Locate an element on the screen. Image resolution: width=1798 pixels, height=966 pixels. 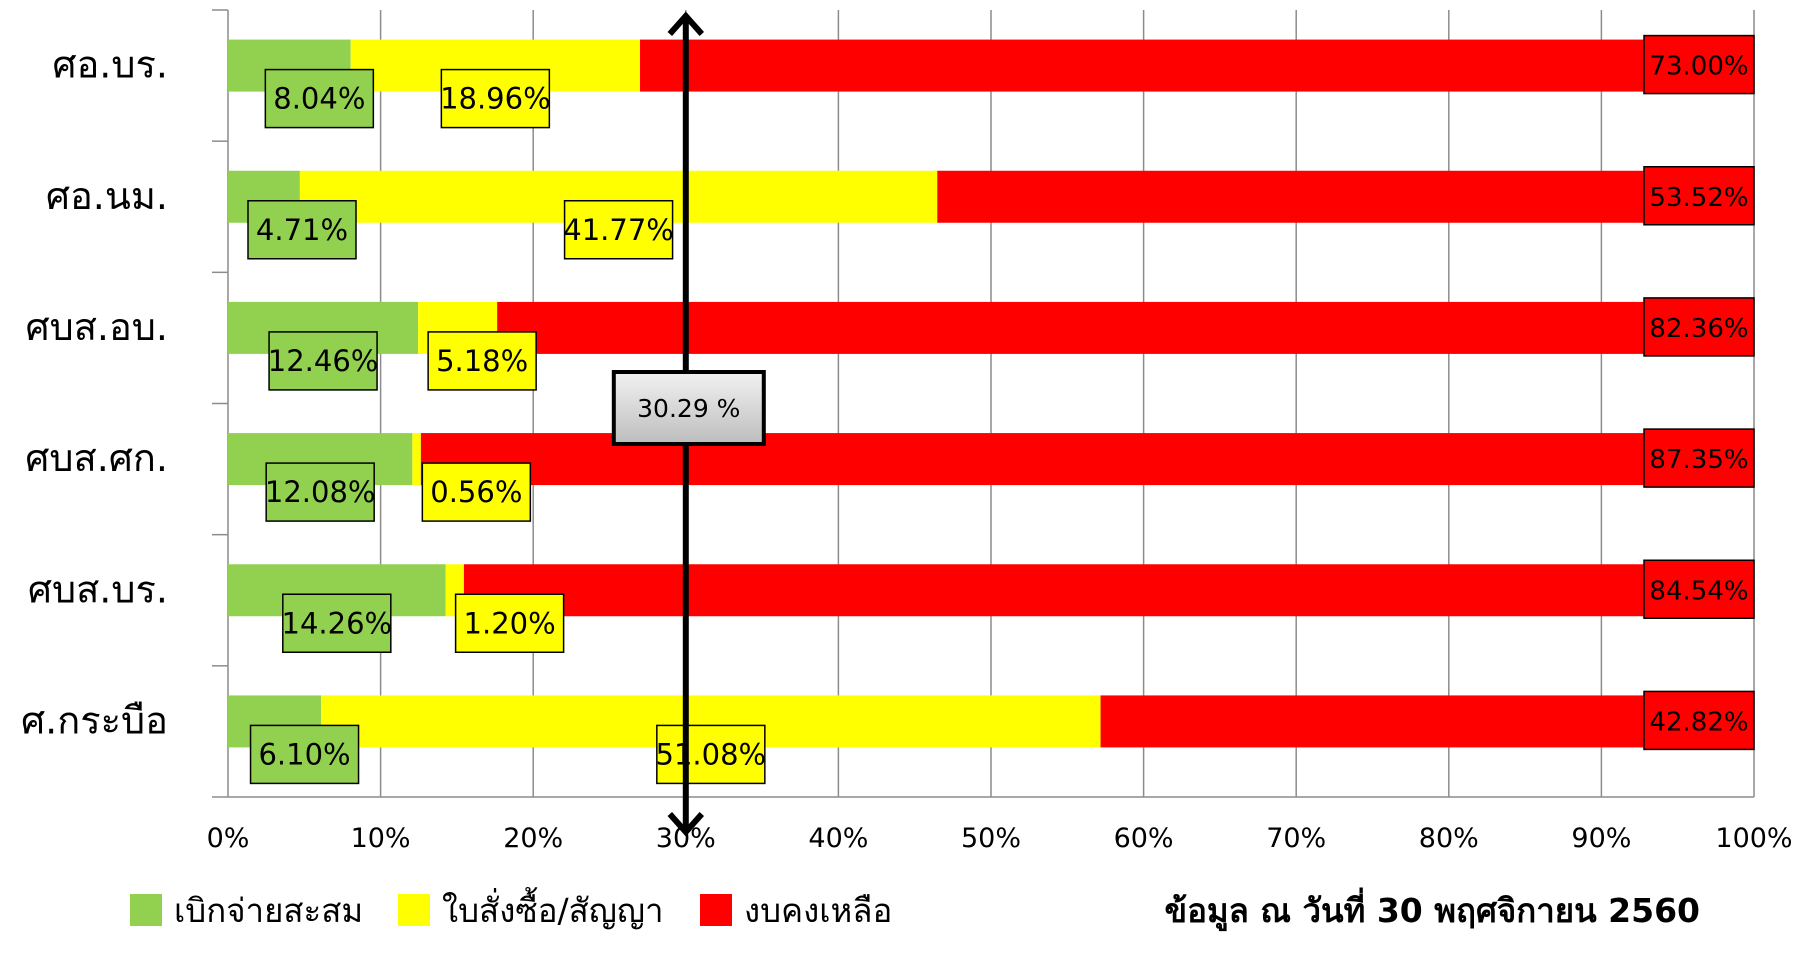
arrow-head-down is located at coordinates (686, 824).